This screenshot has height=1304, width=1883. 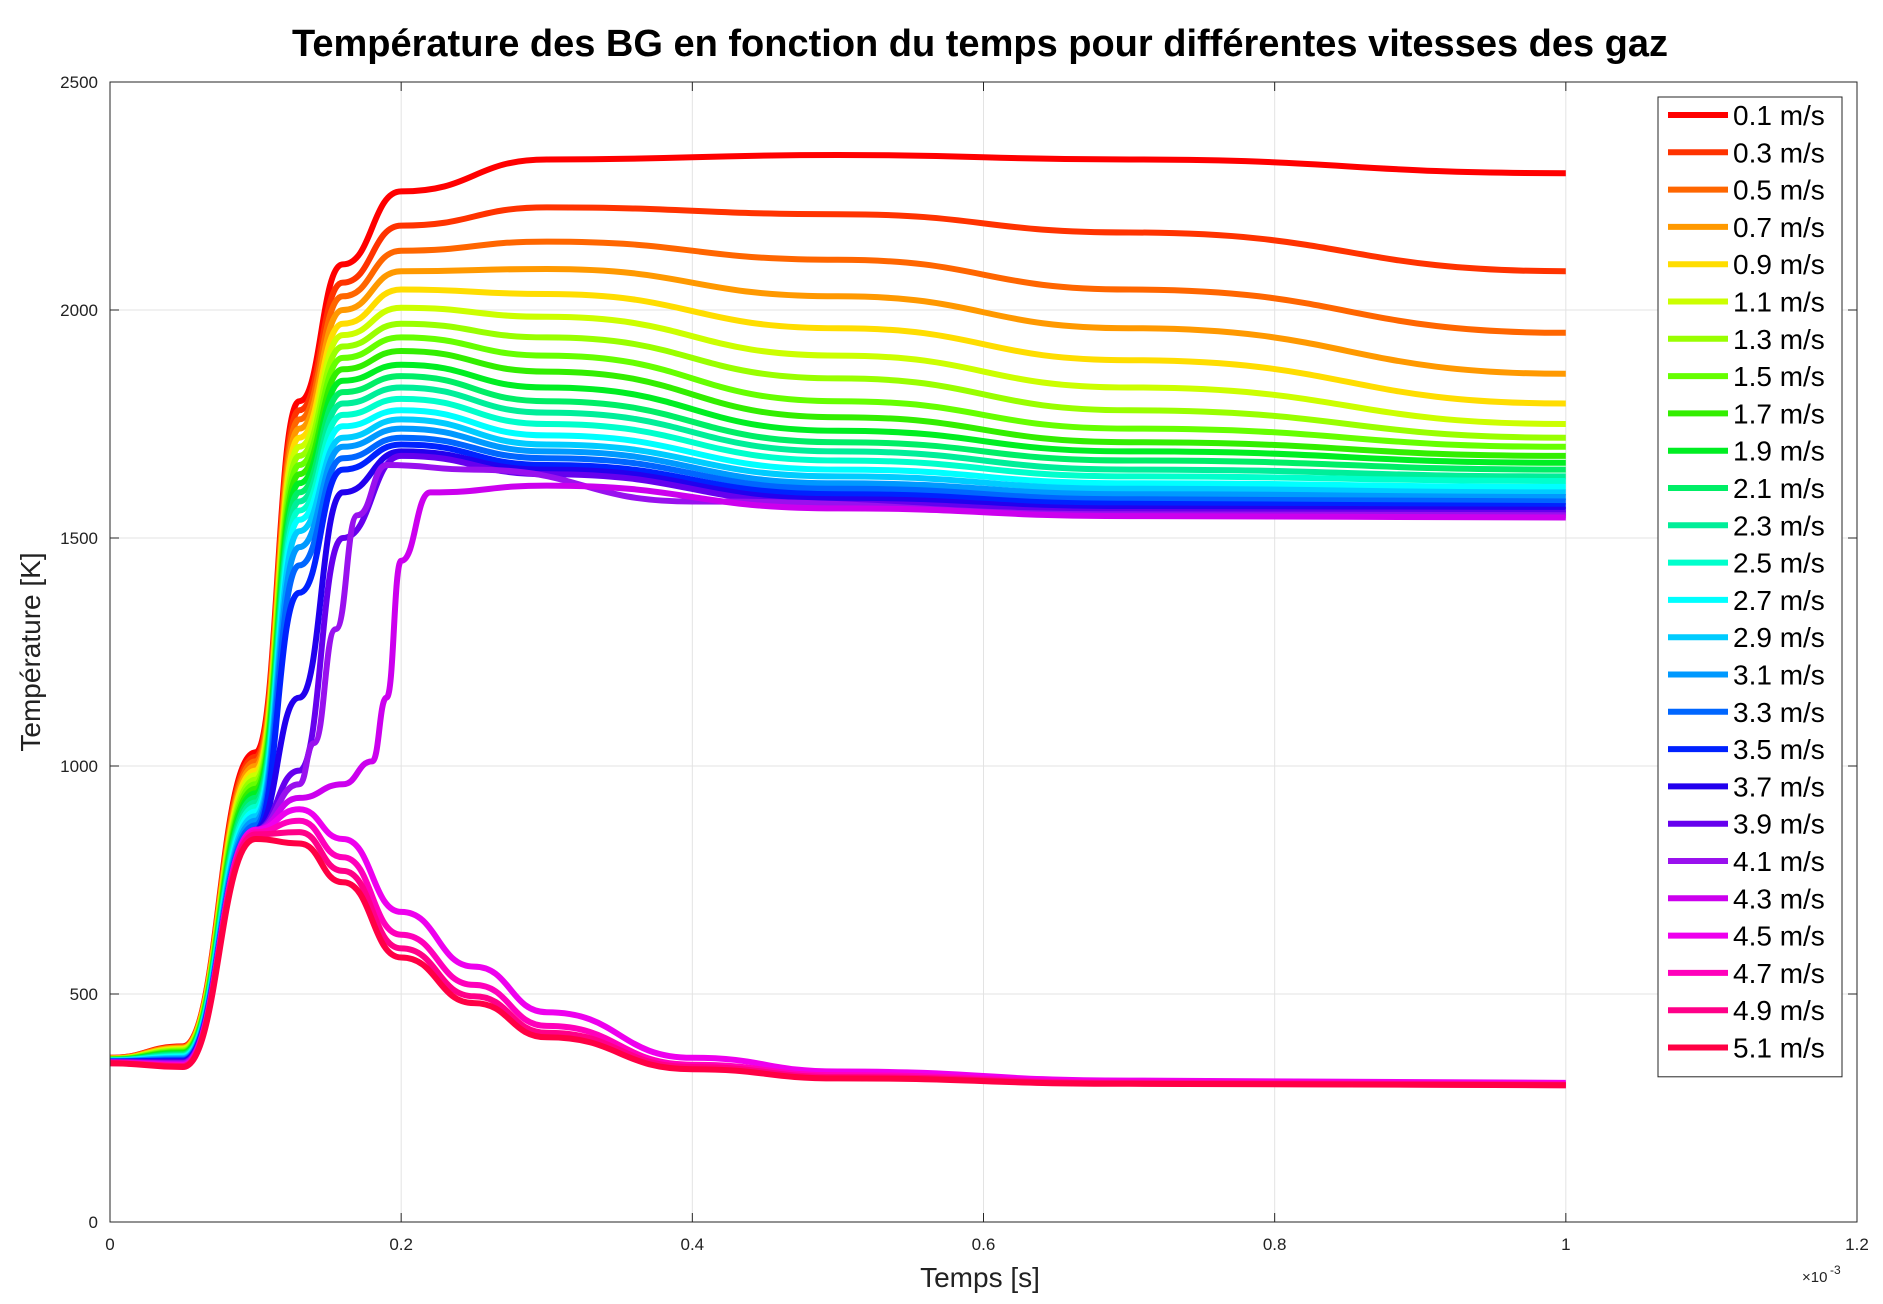 I want to click on y-axis-label: Température [K], so click(x=30, y=651).